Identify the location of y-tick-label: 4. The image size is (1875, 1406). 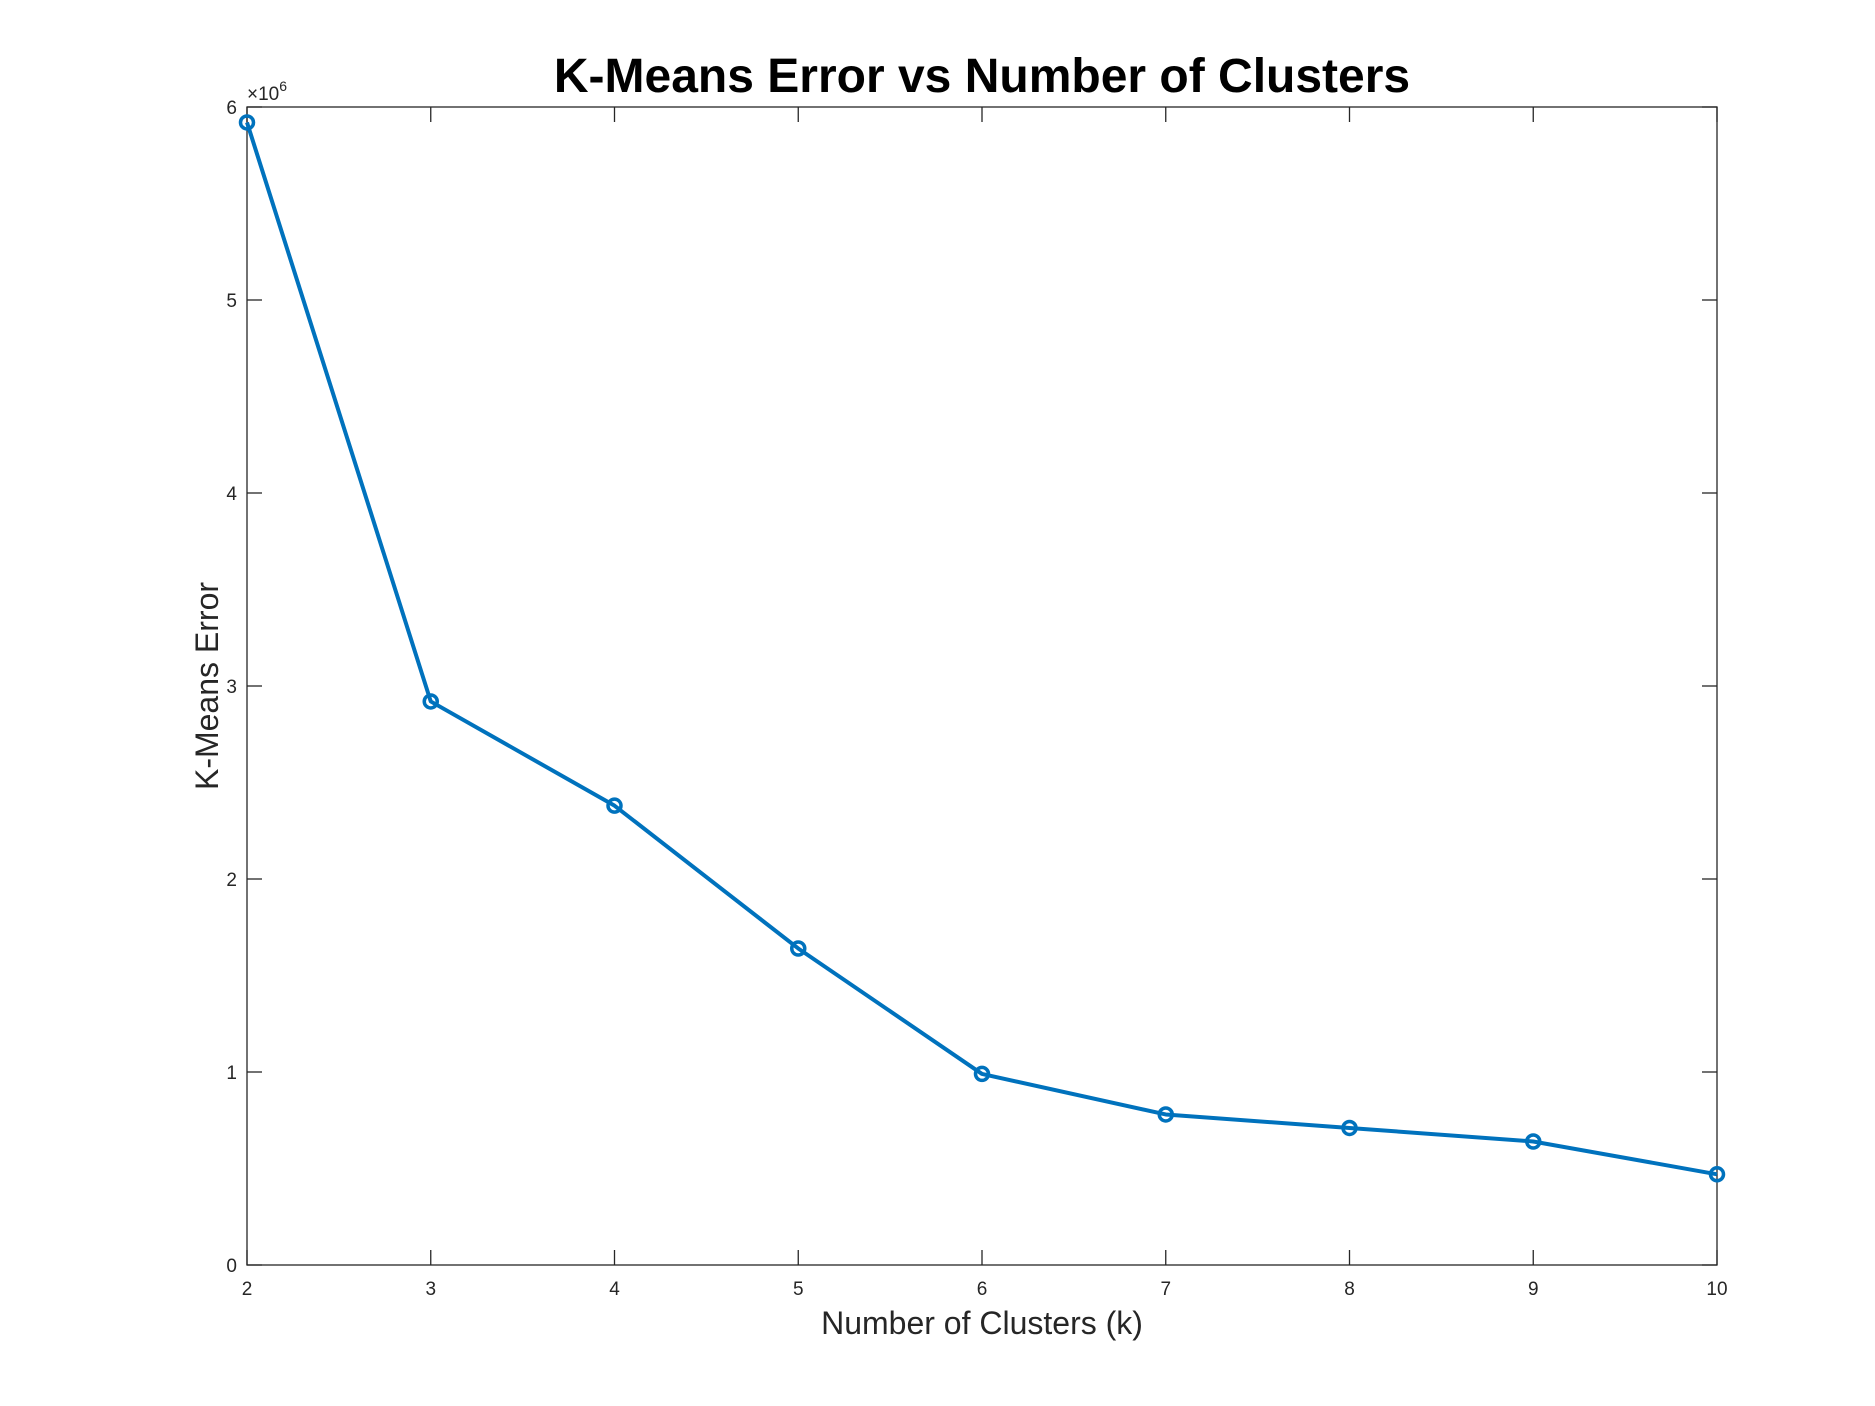
(231, 494).